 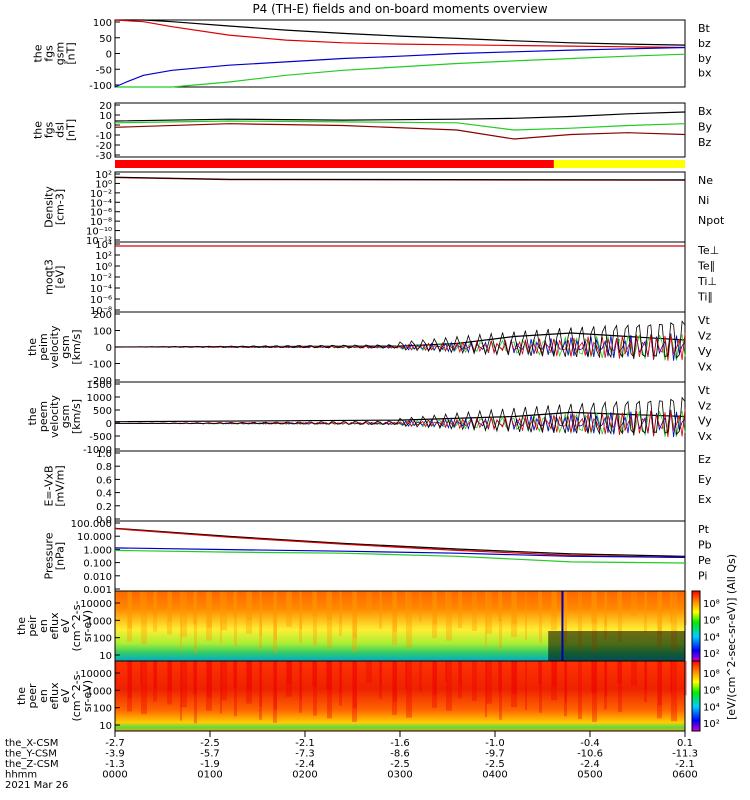 I want to click on spectrogram-dense-region, so click(x=616, y=646).